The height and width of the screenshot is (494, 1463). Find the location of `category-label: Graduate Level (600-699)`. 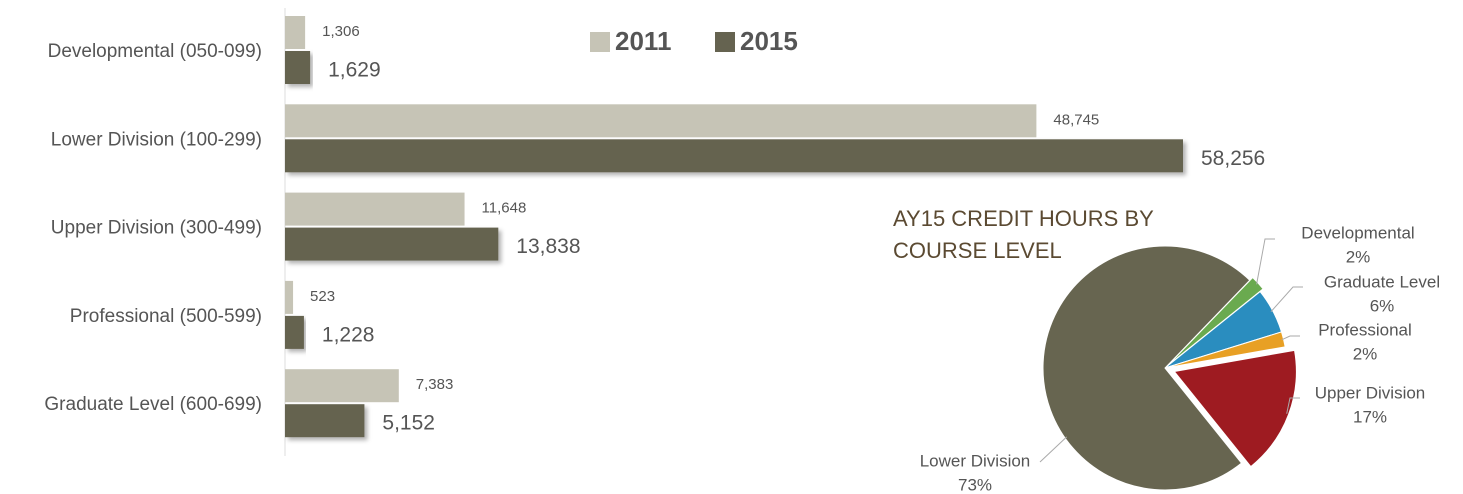

category-label: Graduate Level (600-699) is located at coordinates (153, 404).